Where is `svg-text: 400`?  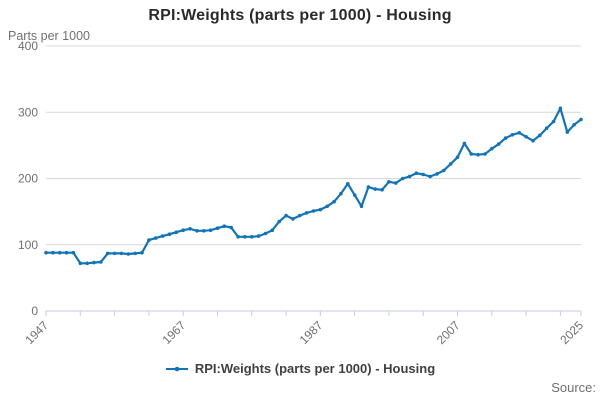 svg-text: 400 is located at coordinates (28, 46).